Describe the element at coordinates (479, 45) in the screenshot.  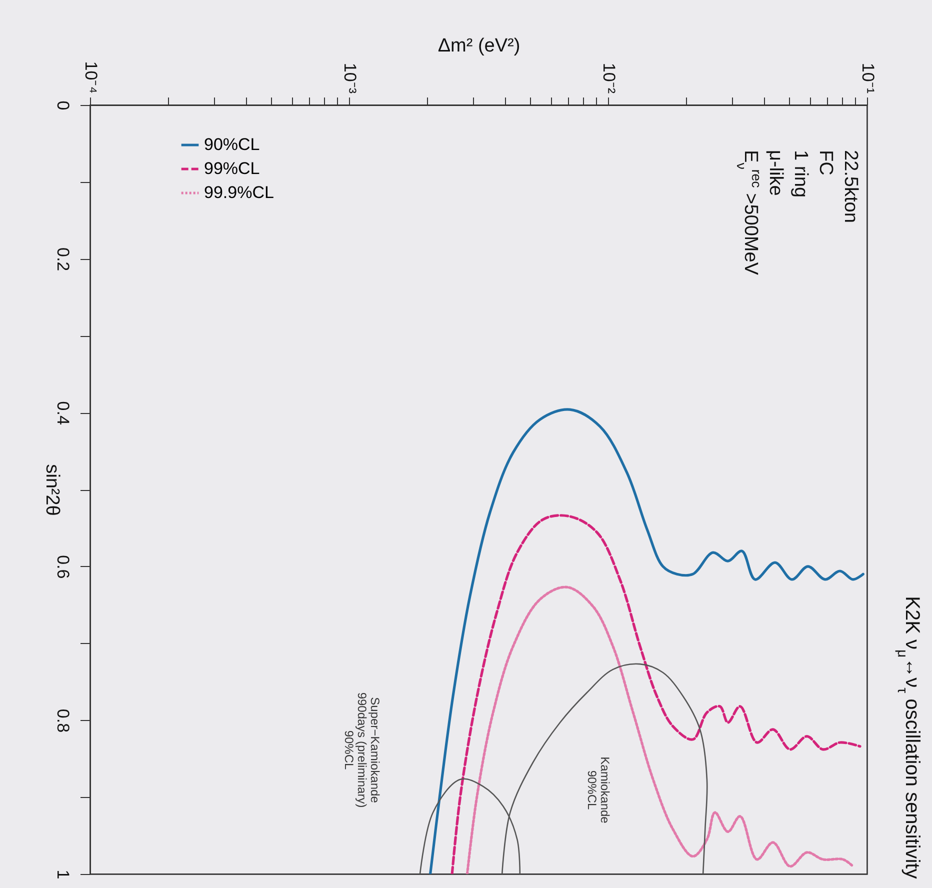
I see `x2-axis-title: Δm² (eV²)` at that location.